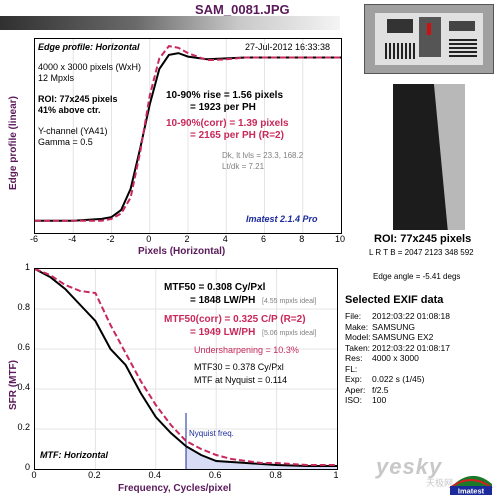 The width and height of the screenshot is (500, 501). I want to click on exif-value: 2012:03:22 01:08:18, so click(411, 316).